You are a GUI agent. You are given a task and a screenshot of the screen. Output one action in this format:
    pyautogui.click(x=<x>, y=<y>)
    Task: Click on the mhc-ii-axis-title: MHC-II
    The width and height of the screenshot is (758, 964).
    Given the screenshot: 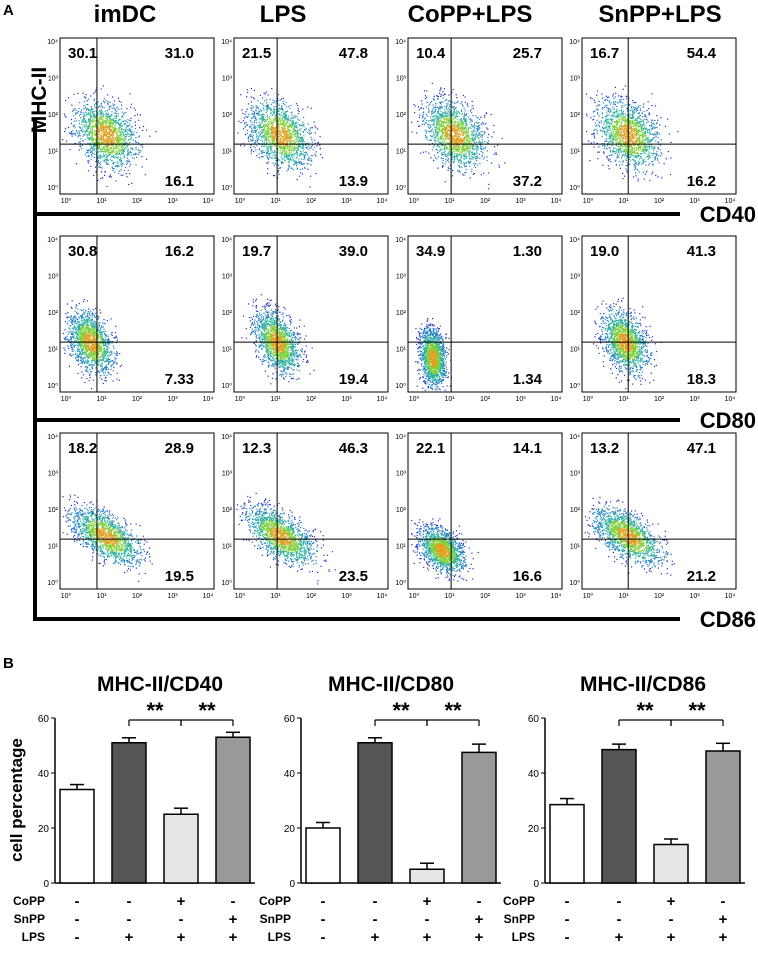 What is the action you would take?
    pyautogui.click(x=39, y=100)
    